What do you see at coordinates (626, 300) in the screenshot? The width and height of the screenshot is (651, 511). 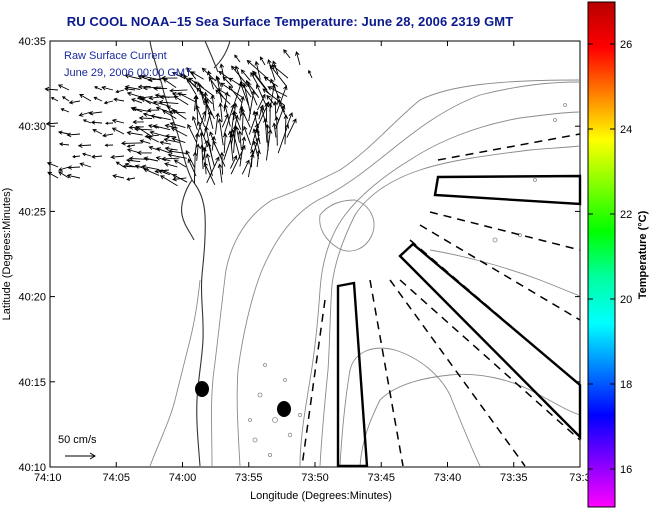 I see `colorbar-tick-label: 20` at bounding box center [626, 300].